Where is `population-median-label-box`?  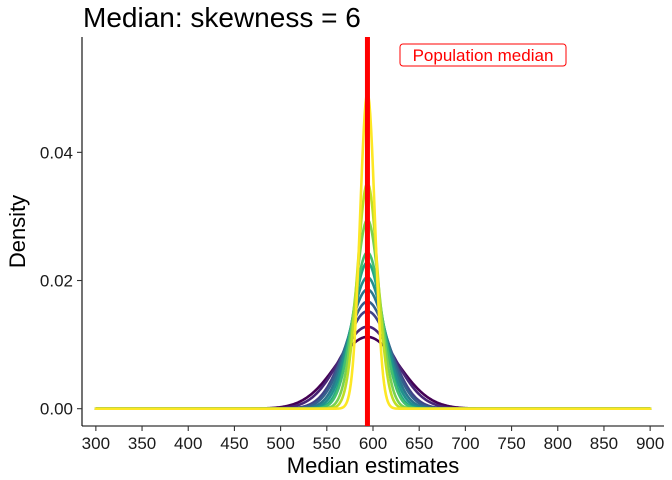 population-median-label-box is located at coordinates (483, 55).